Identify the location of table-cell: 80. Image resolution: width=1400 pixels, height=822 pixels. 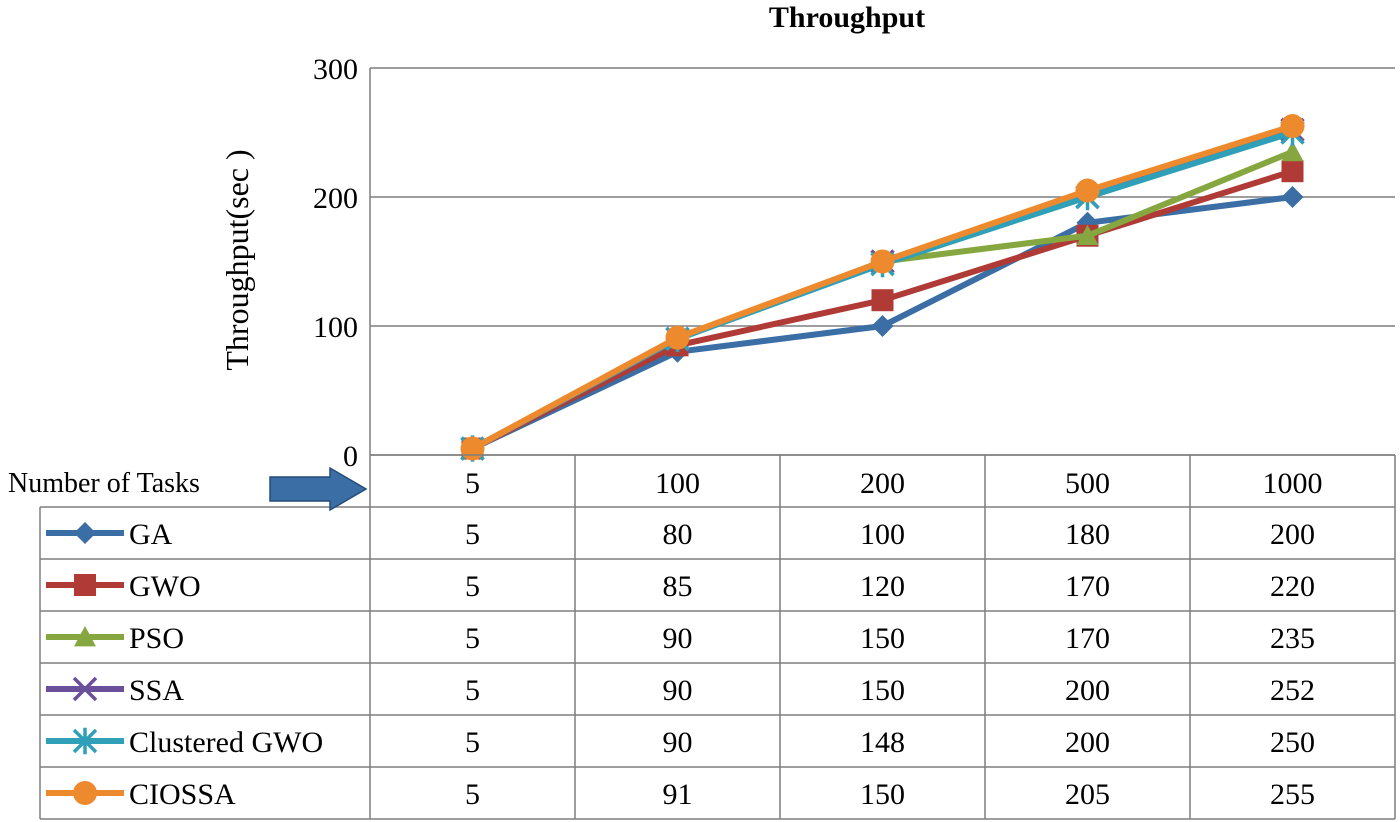
(678, 534).